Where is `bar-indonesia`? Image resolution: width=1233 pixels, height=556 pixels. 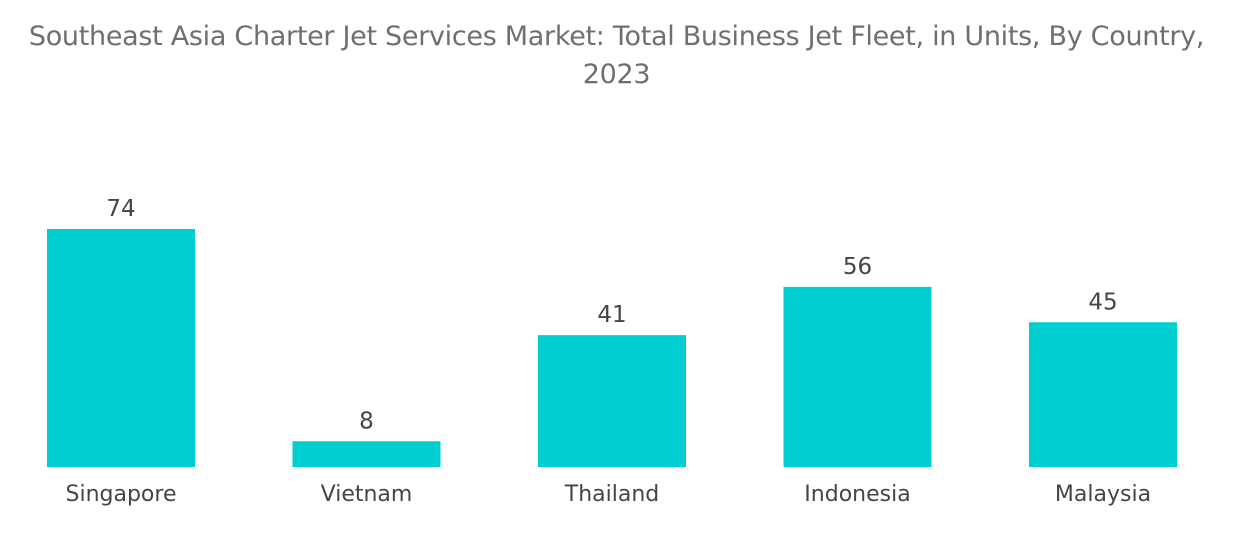
bar-indonesia is located at coordinates (857, 376).